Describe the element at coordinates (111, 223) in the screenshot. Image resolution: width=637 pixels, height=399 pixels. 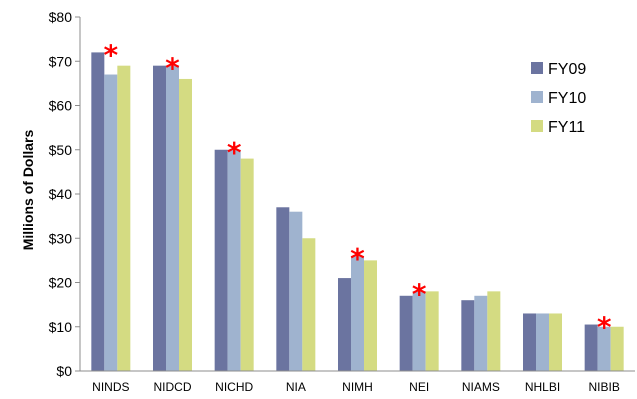
I see `bar-ninds-fy10` at that location.